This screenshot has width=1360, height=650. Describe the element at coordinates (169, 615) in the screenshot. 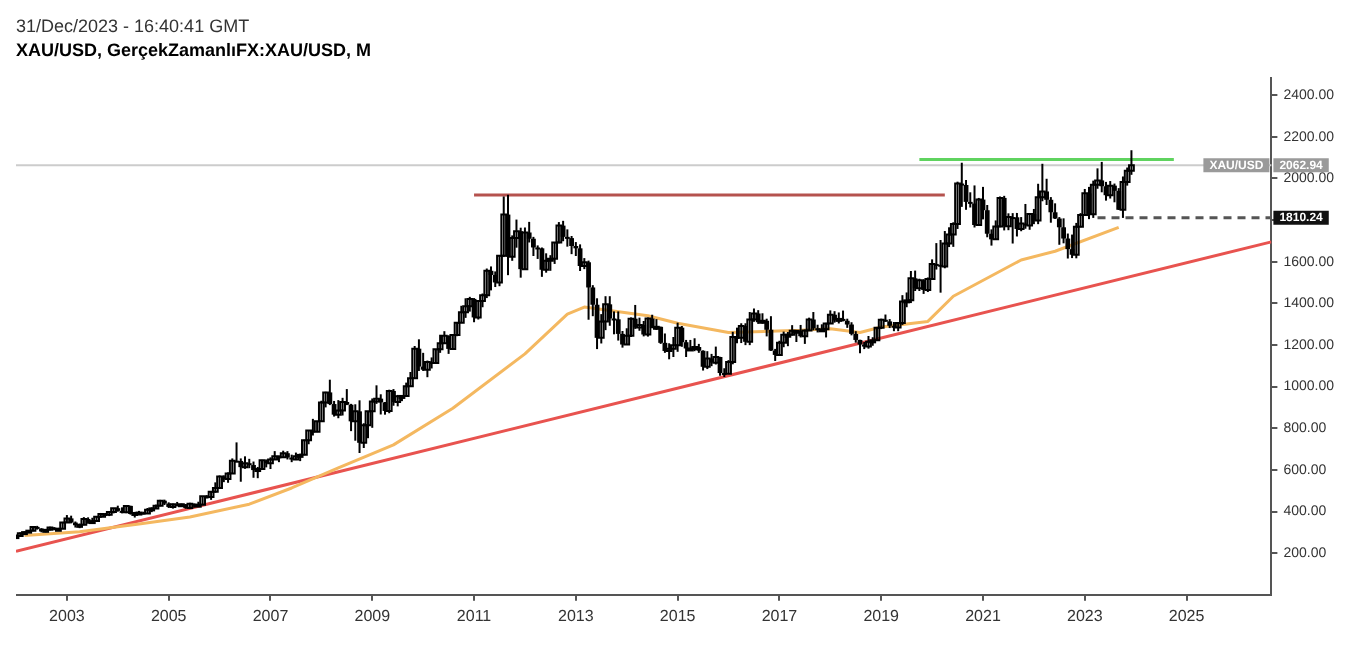

I see `x-tick-label: 2005` at that location.